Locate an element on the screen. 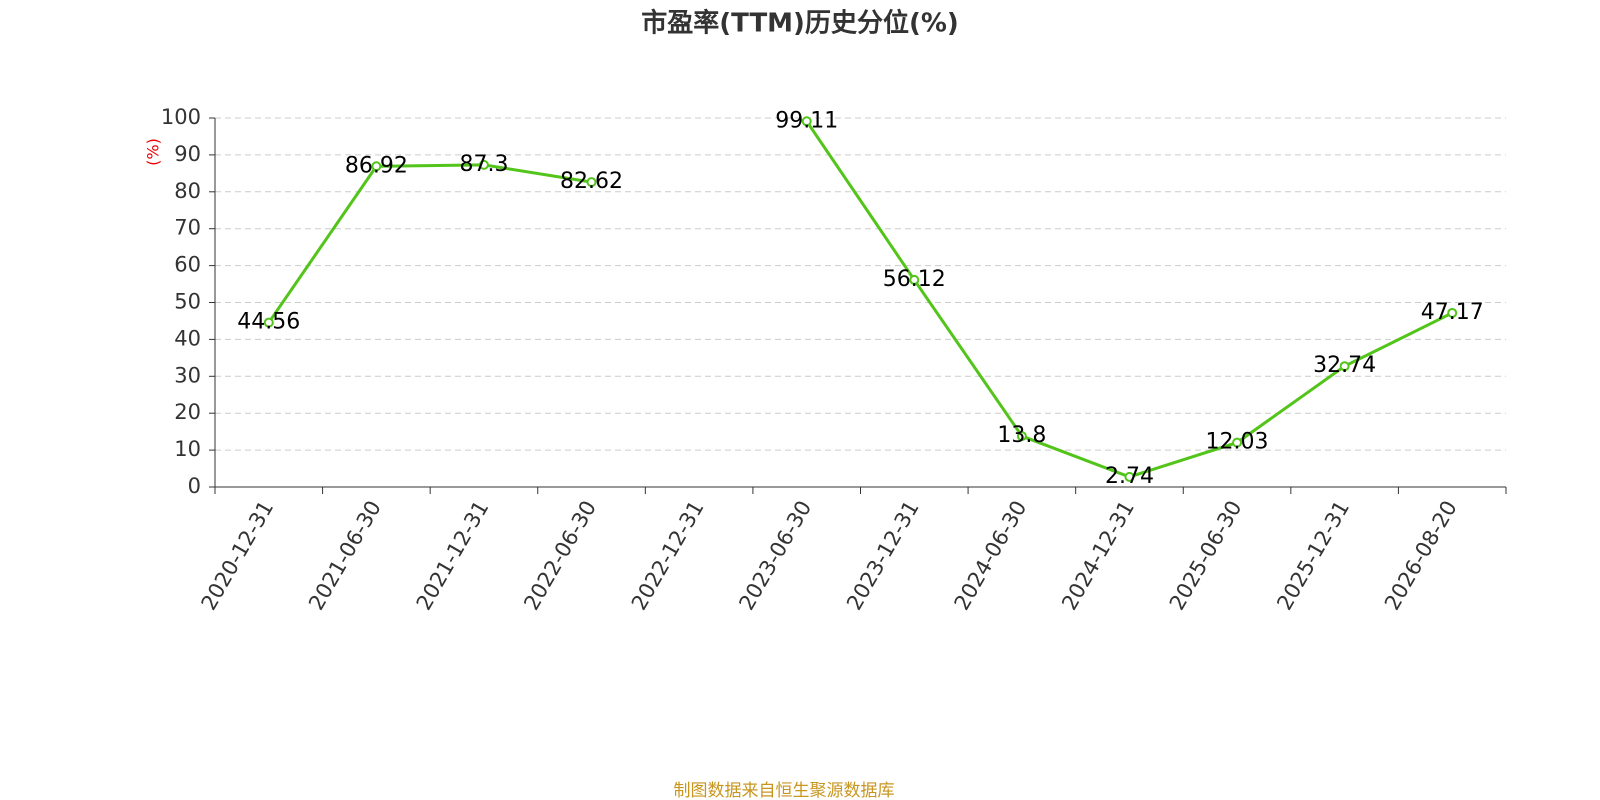 This screenshot has width=1600, height=800. data-label: 32.74 is located at coordinates (1344, 365).